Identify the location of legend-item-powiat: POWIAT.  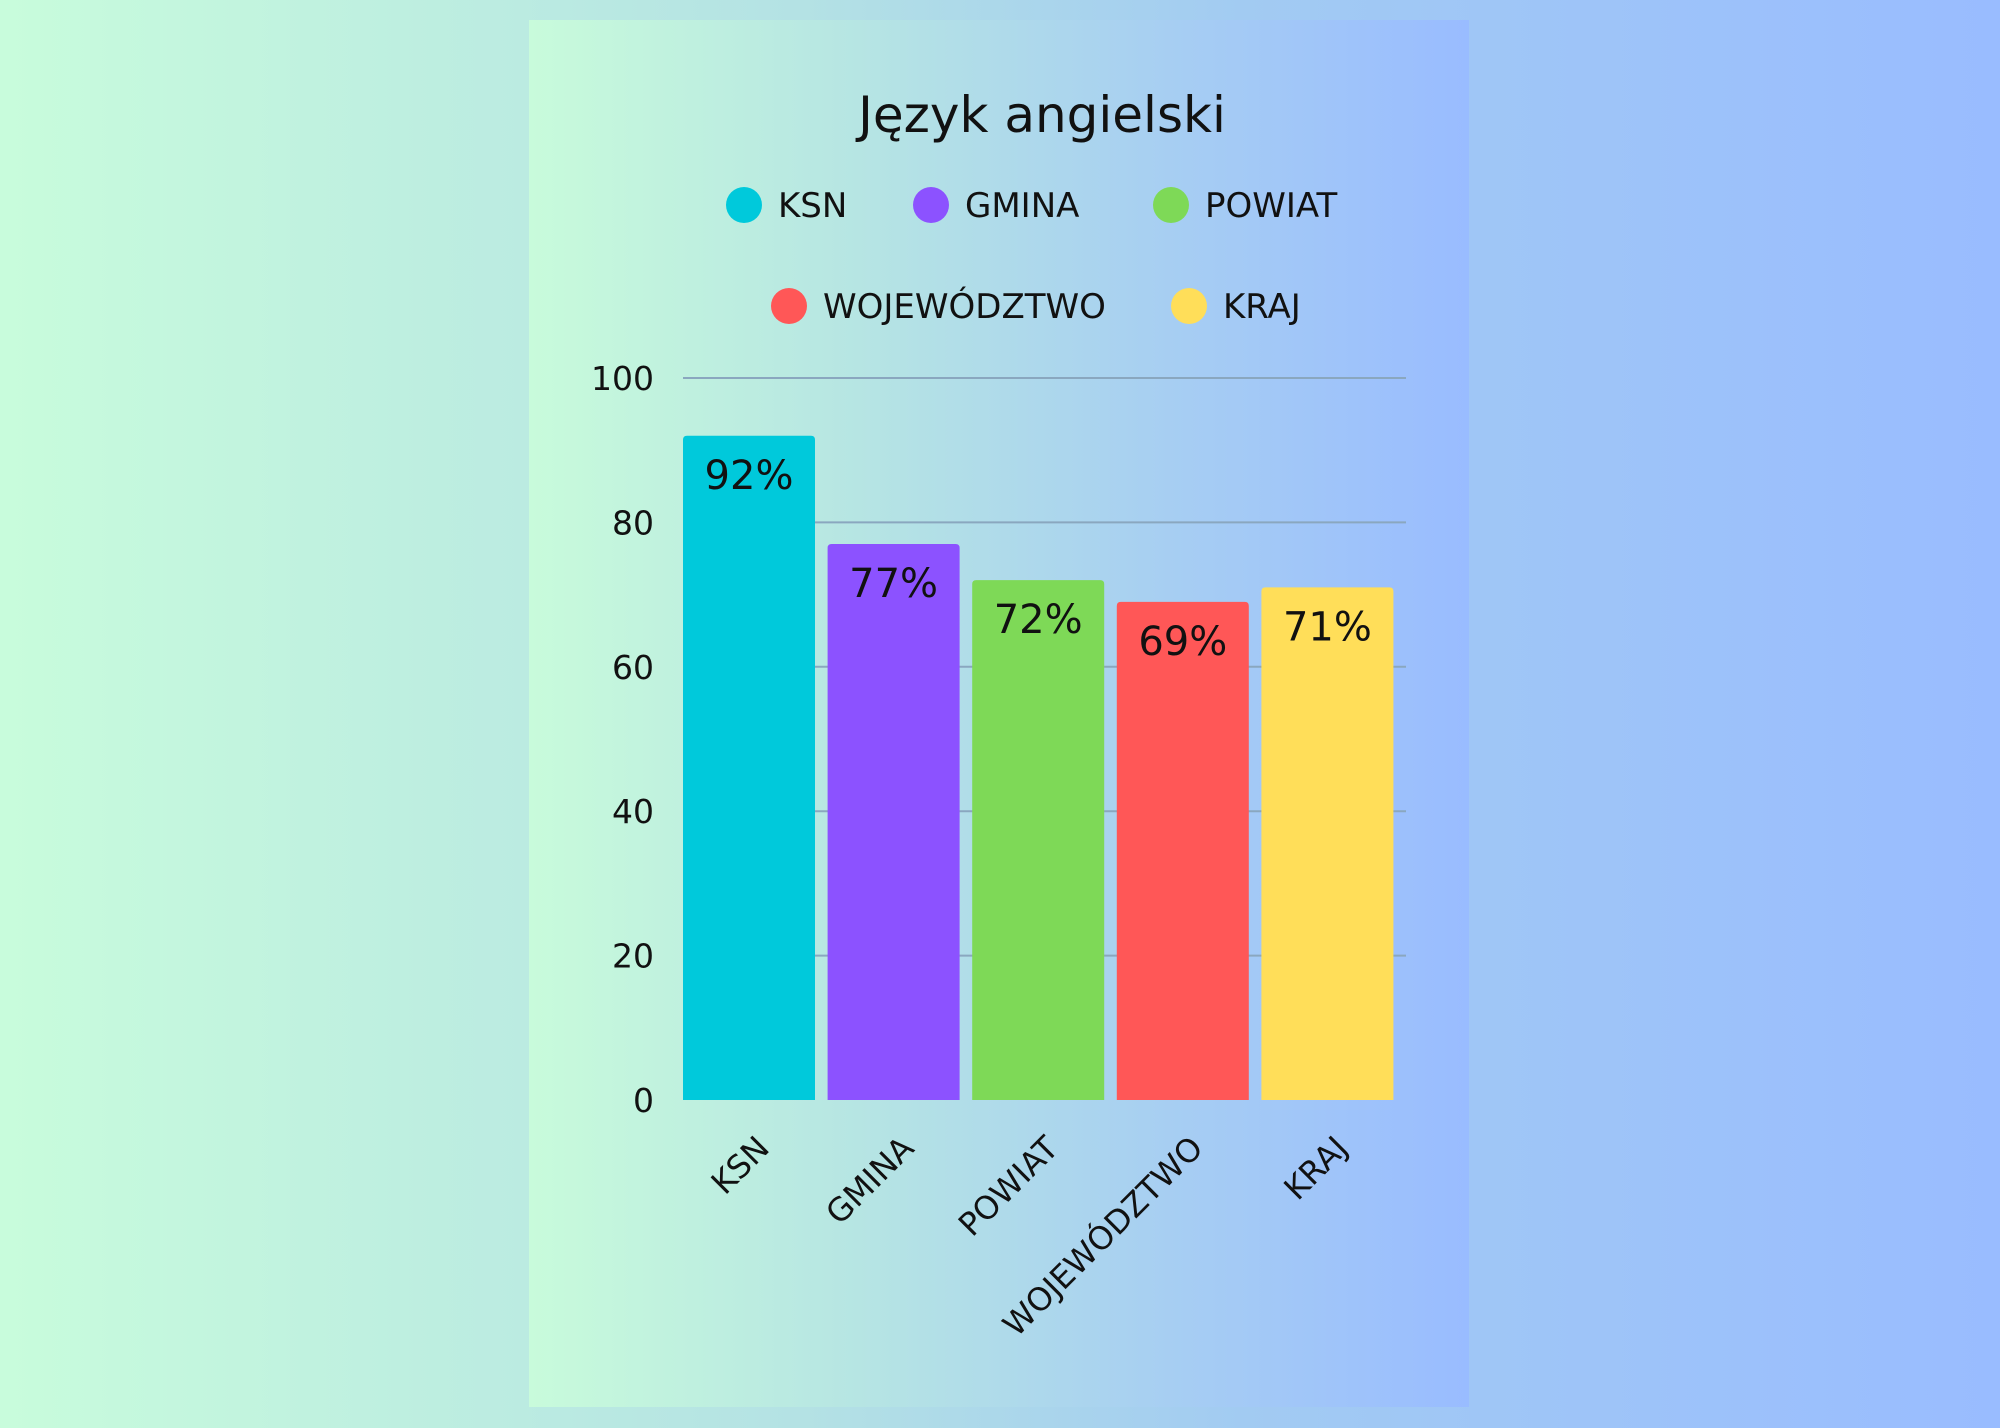
(1245, 206).